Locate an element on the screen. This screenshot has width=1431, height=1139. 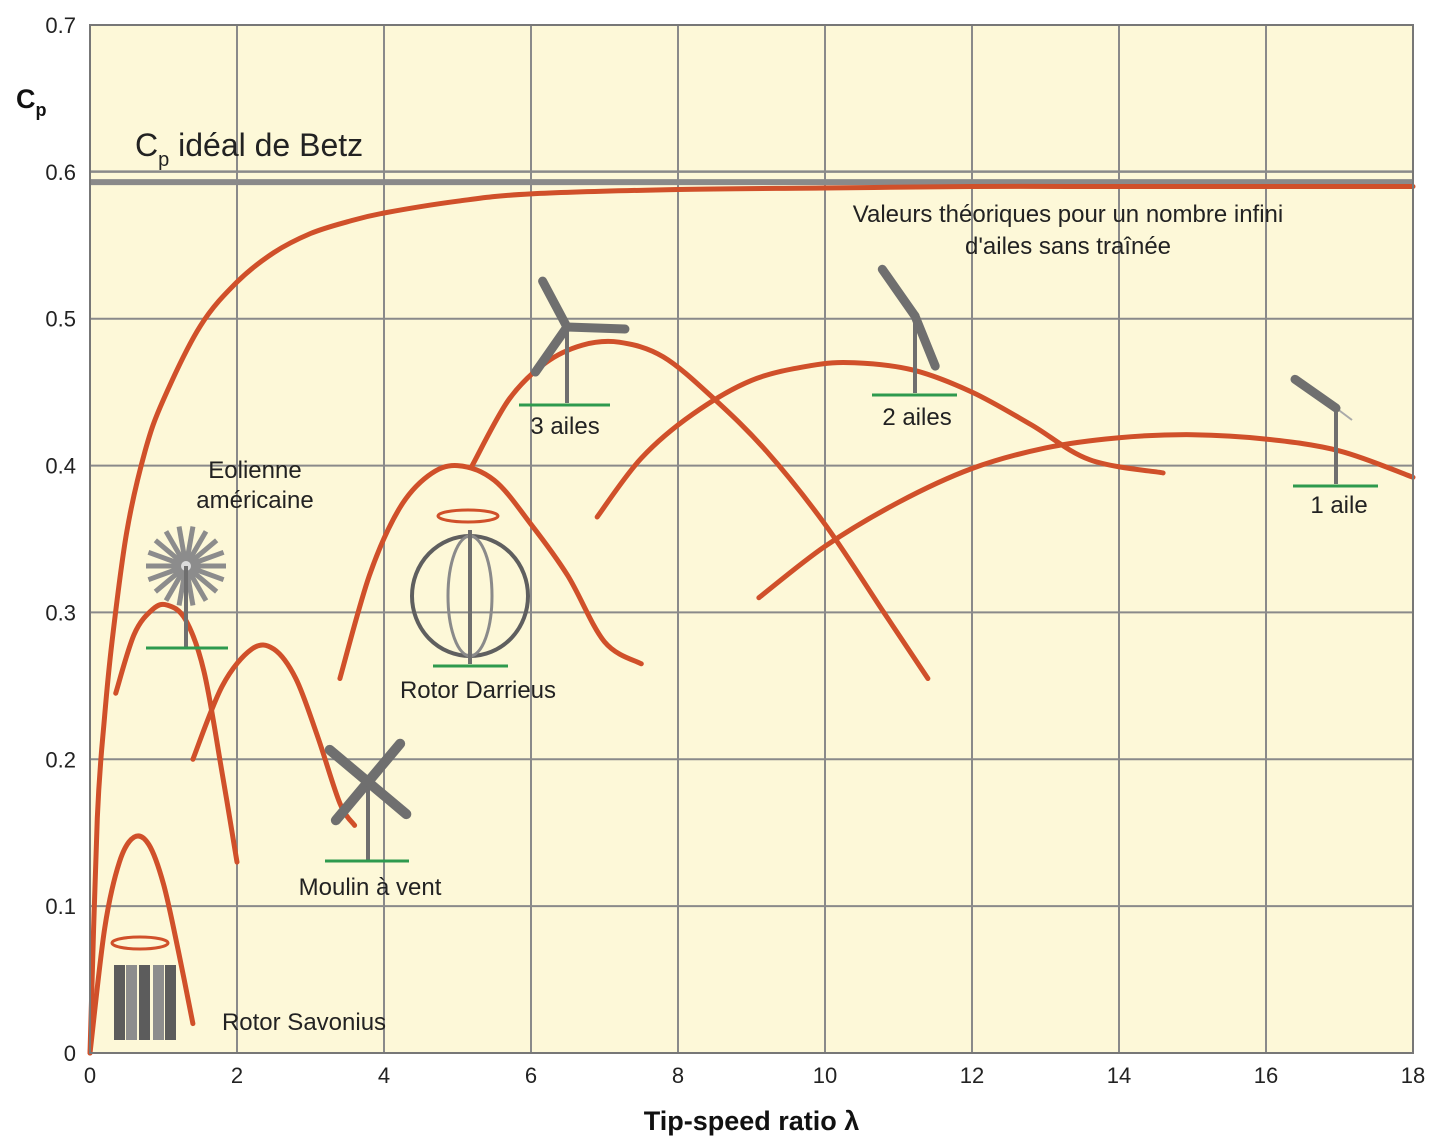
curve-label-6: 2 ailes is located at coordinates (916, 417).